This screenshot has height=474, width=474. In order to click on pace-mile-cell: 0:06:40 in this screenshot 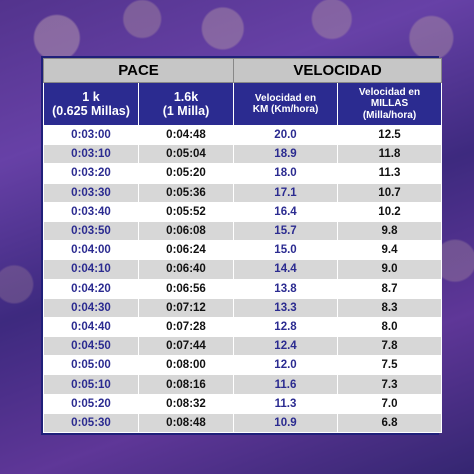, I will do `click(186, 269)`.